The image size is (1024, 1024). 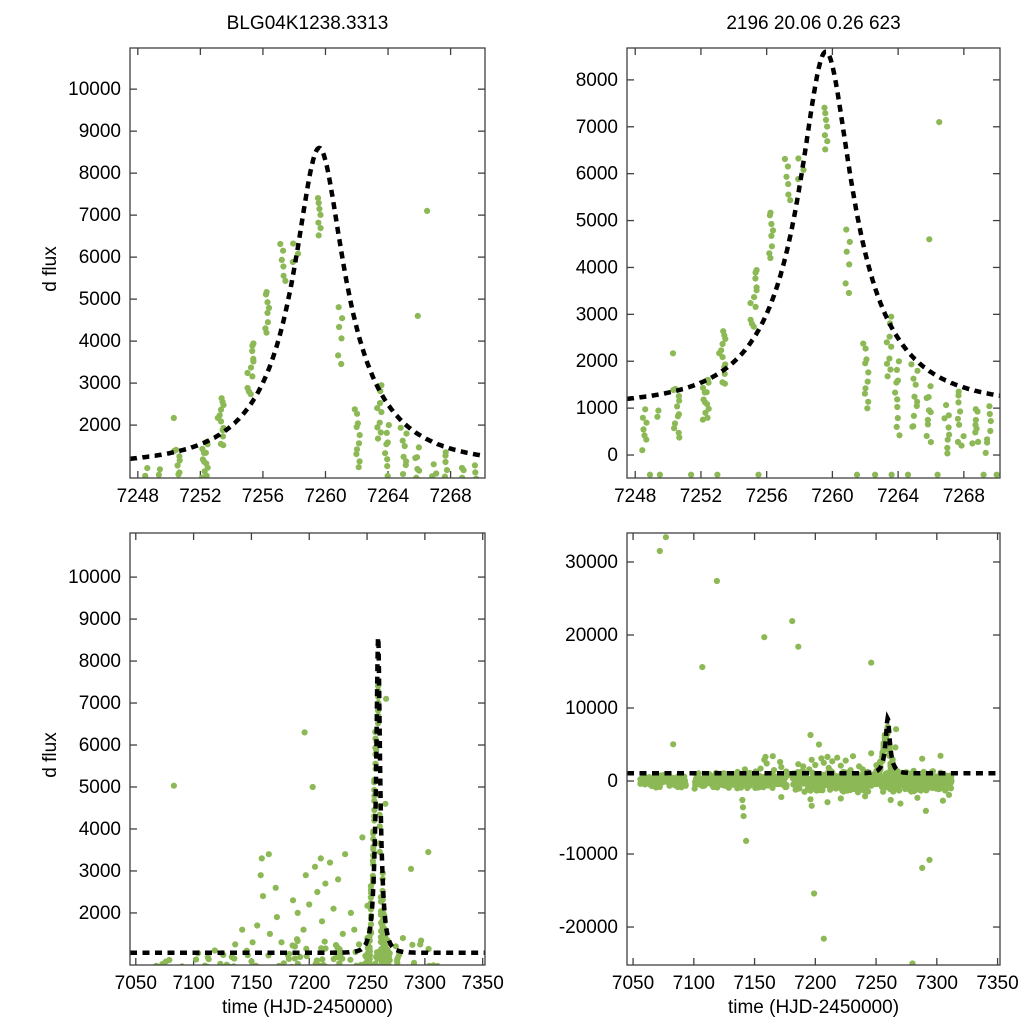 What do you see at coordinates (597, 408) in the screenshot?
I see `y-tick-label: 1000` at bounding box center [597, 408].